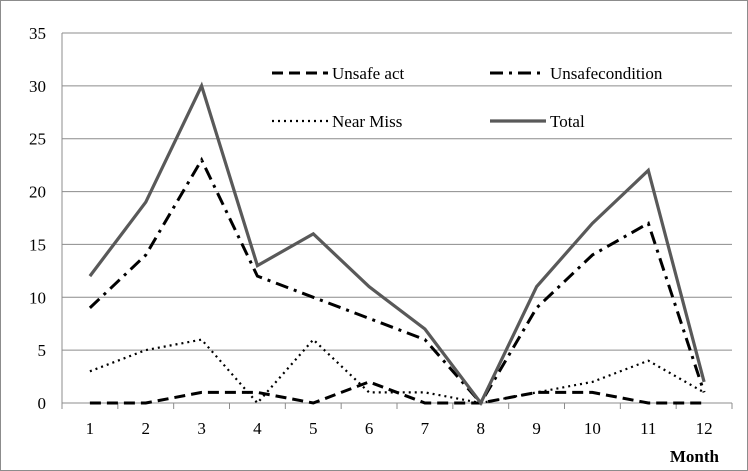 This screenshot has height=471, width=748. What do you see at coordinates (606, 73) in the screenshot?
I see `legend-label-unsafecondition: Unsafecondition` at bounding box center [606, 73].